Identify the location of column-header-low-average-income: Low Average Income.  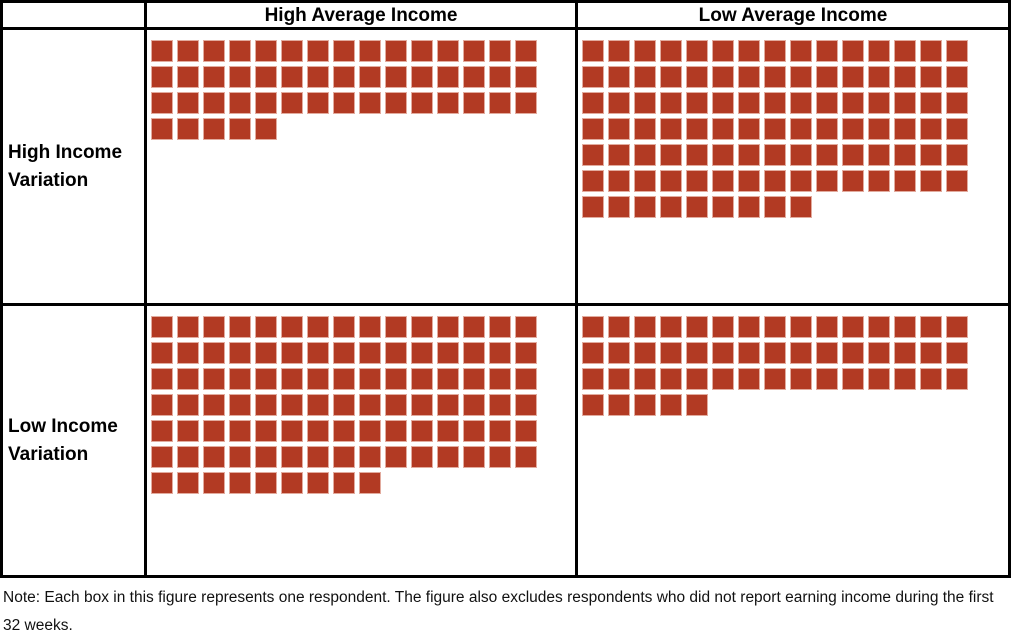
(793, 16).